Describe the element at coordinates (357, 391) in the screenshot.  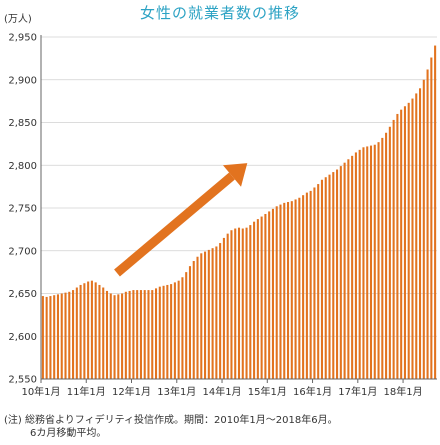
I see `x-tick-label: 17年1月` at that location.